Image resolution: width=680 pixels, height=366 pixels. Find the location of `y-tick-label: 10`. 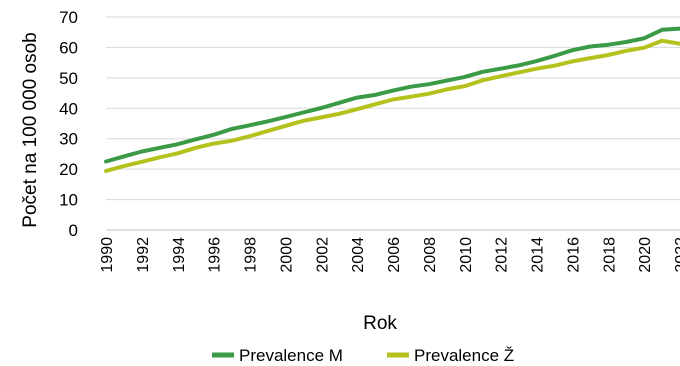

y-tick-label: 10 is located at coordinates (68, 200).